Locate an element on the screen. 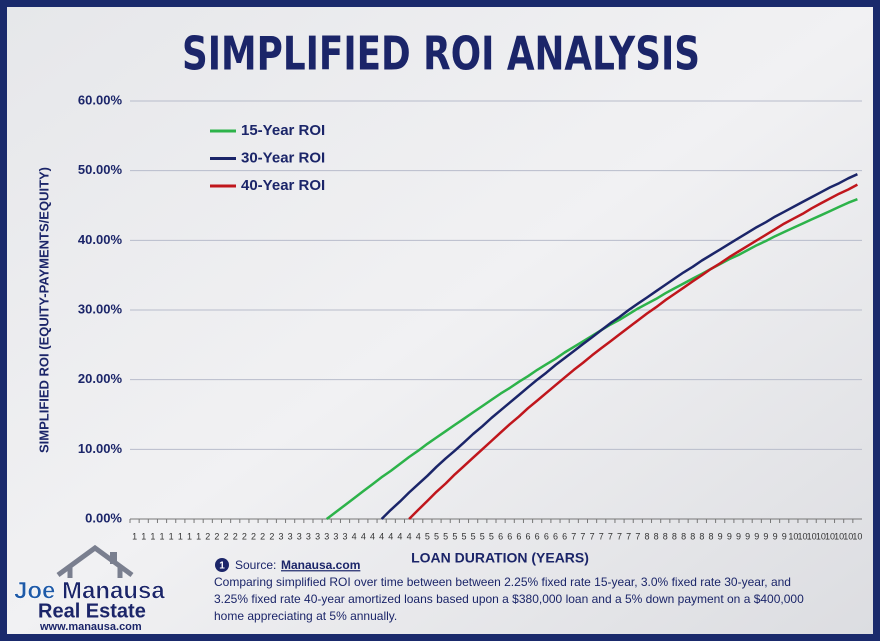  legend-label: 30-Year ROI is located at coordinates (283, 157).